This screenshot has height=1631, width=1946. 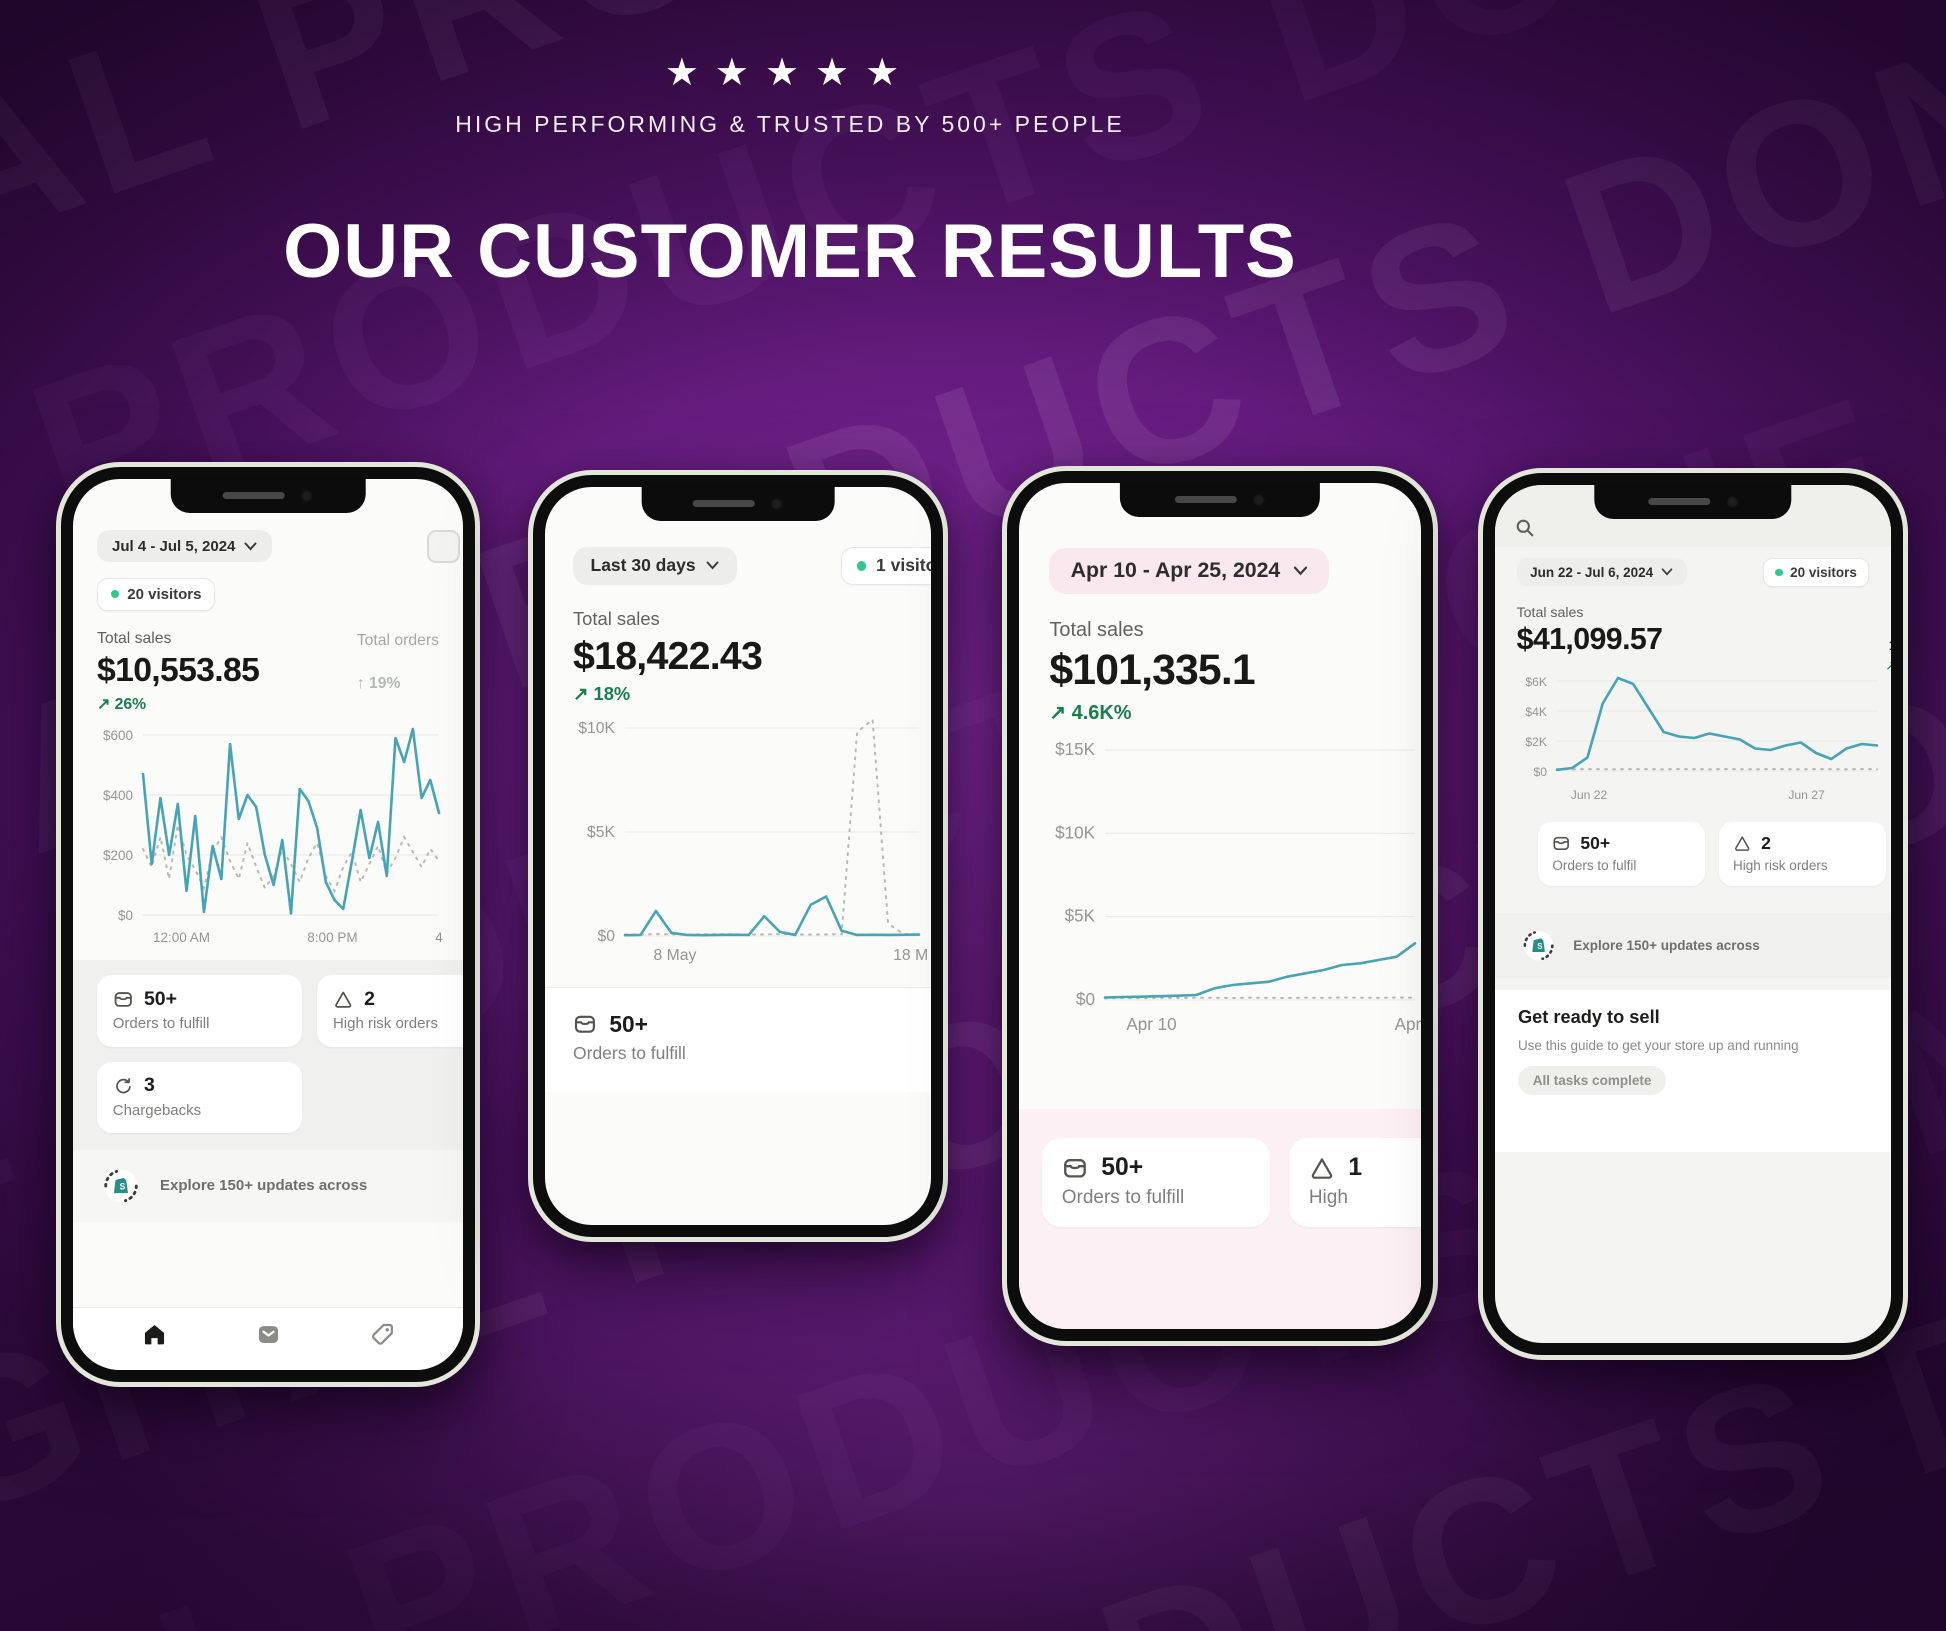 What do you see at coordinates (790, 73) in the screenshot?
I see `five-stars-rating: ★★★★★` at bounding box center [790, 73].